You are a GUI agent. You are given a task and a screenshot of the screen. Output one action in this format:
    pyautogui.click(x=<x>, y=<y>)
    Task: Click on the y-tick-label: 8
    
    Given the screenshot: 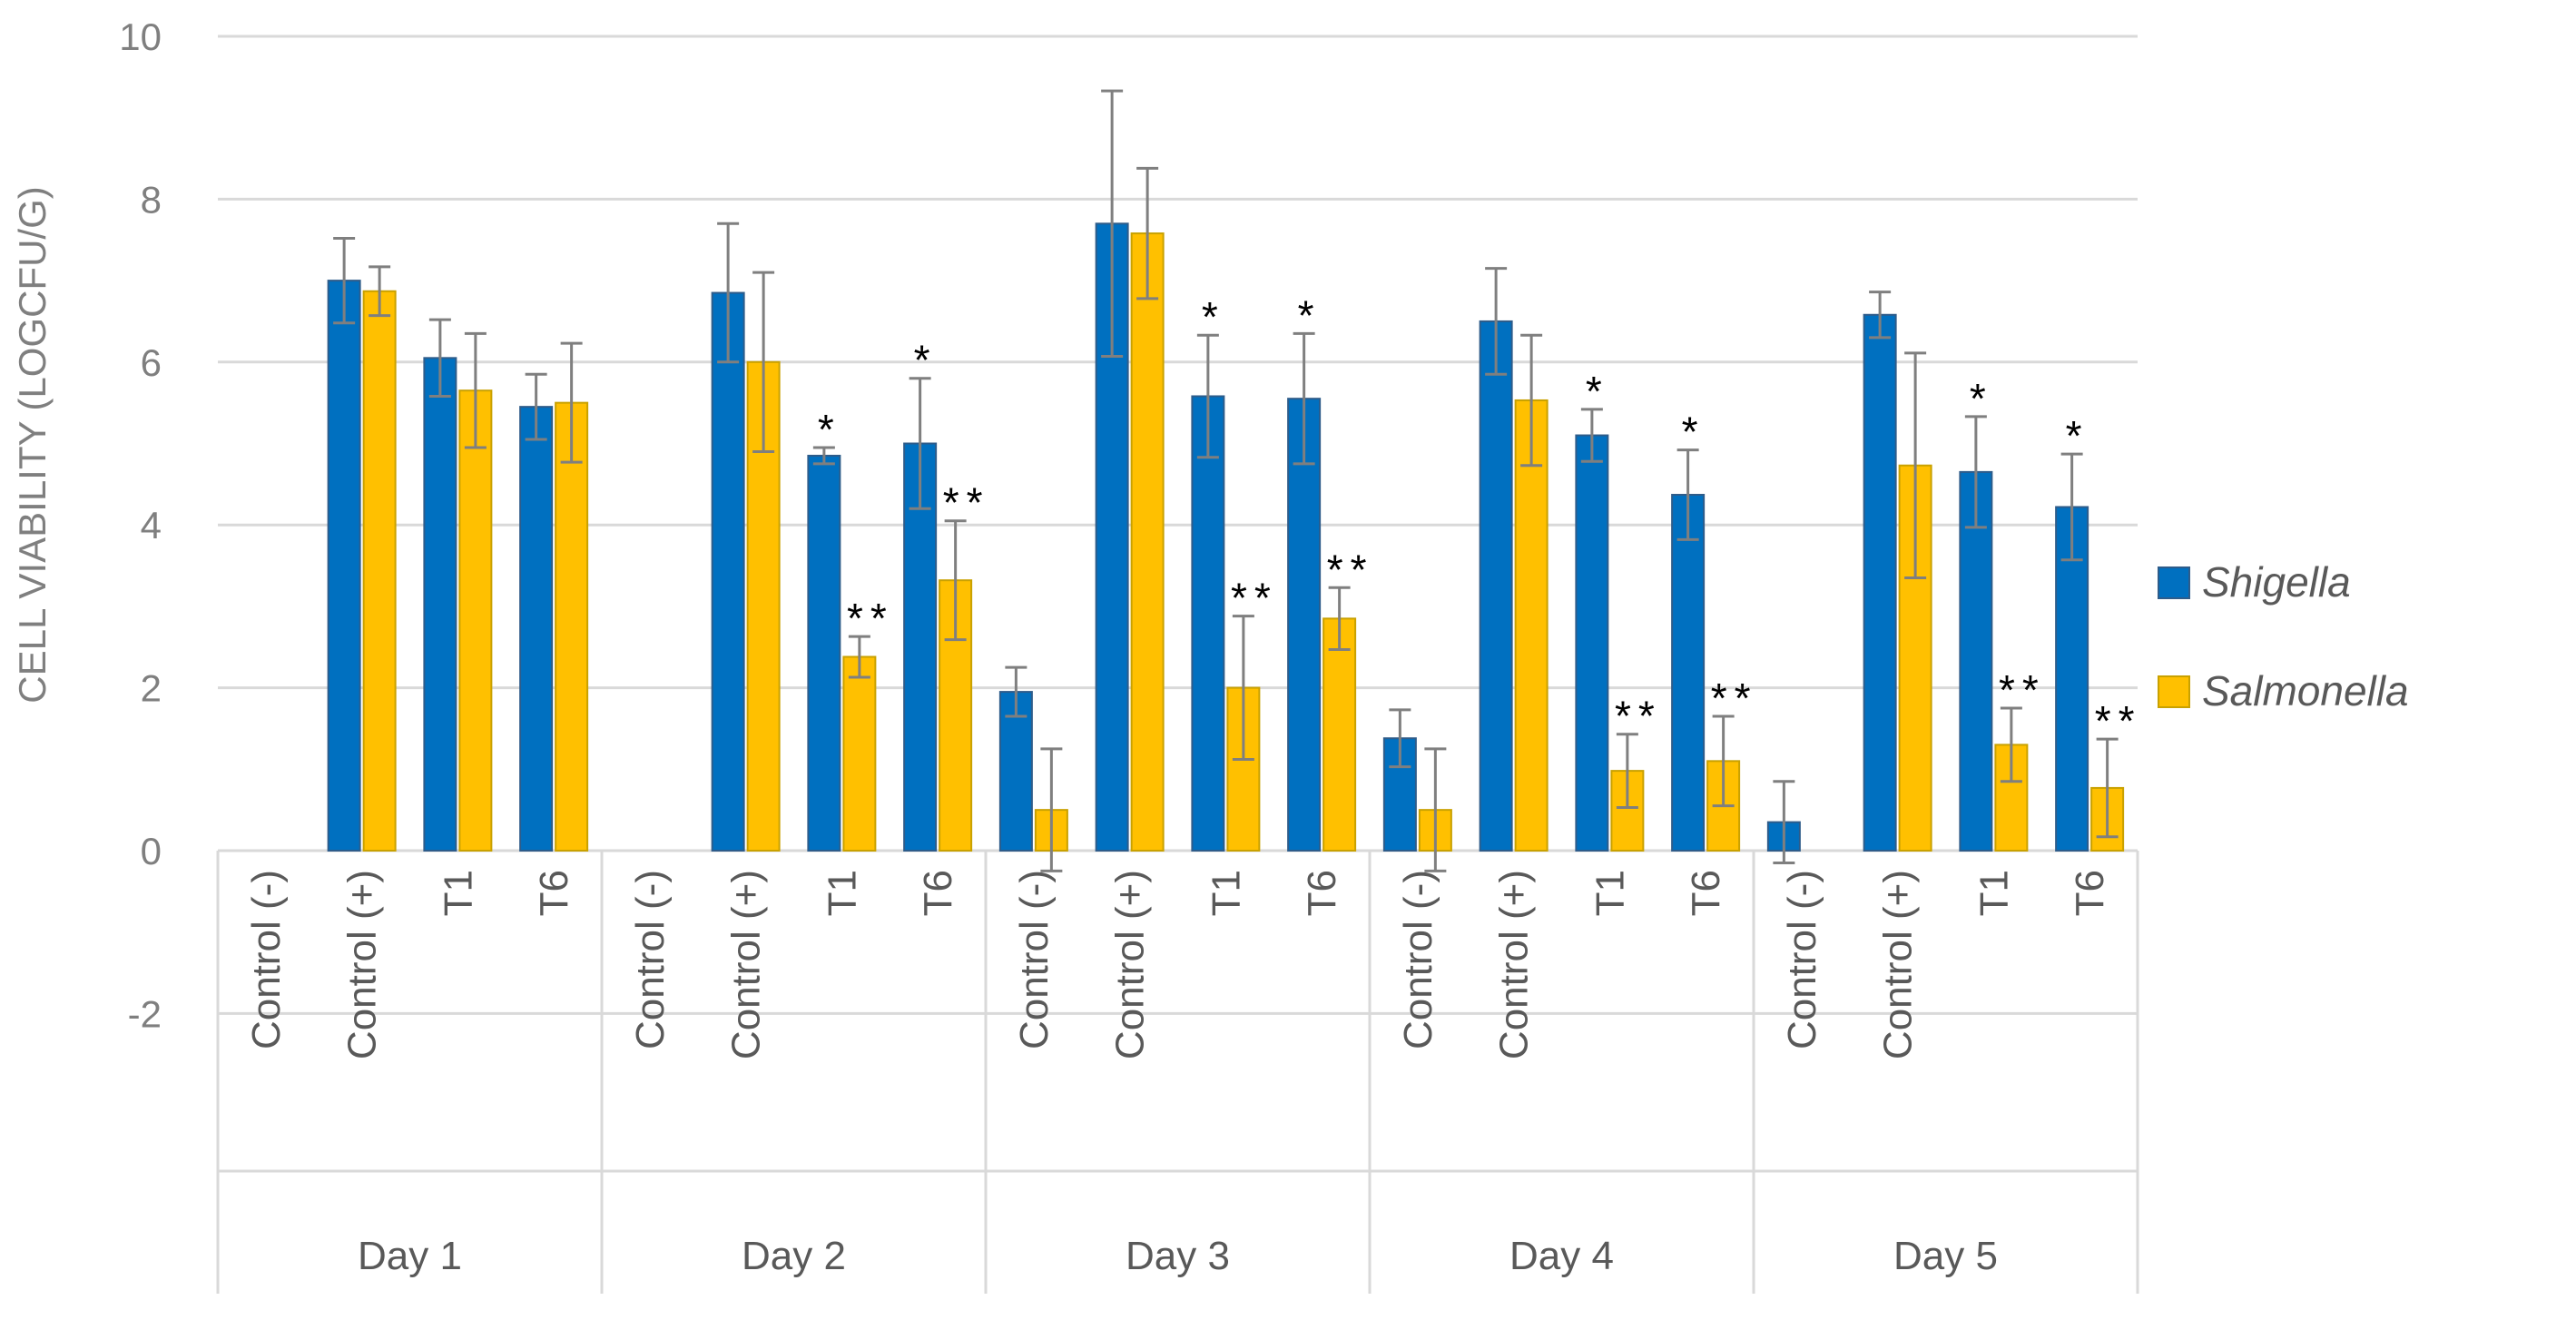 What is the action you would take?
    pyautogui.click(x=151, y=199)
    